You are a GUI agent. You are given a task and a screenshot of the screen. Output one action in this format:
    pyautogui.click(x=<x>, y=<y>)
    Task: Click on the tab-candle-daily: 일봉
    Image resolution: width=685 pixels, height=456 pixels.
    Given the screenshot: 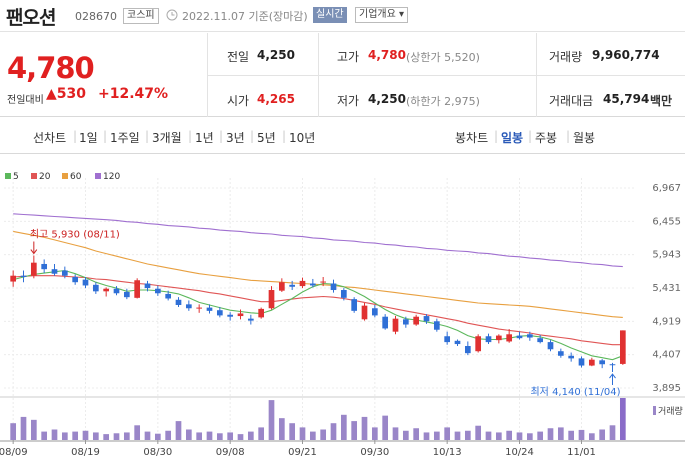 What is the action you would take?
    pyautogui.click(x=512, y=138)
    